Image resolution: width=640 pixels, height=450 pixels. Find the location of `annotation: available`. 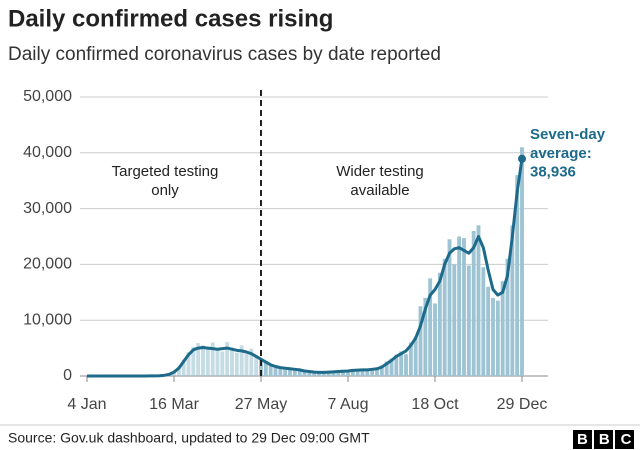

annotation: available is located at coordinates (379, 190).